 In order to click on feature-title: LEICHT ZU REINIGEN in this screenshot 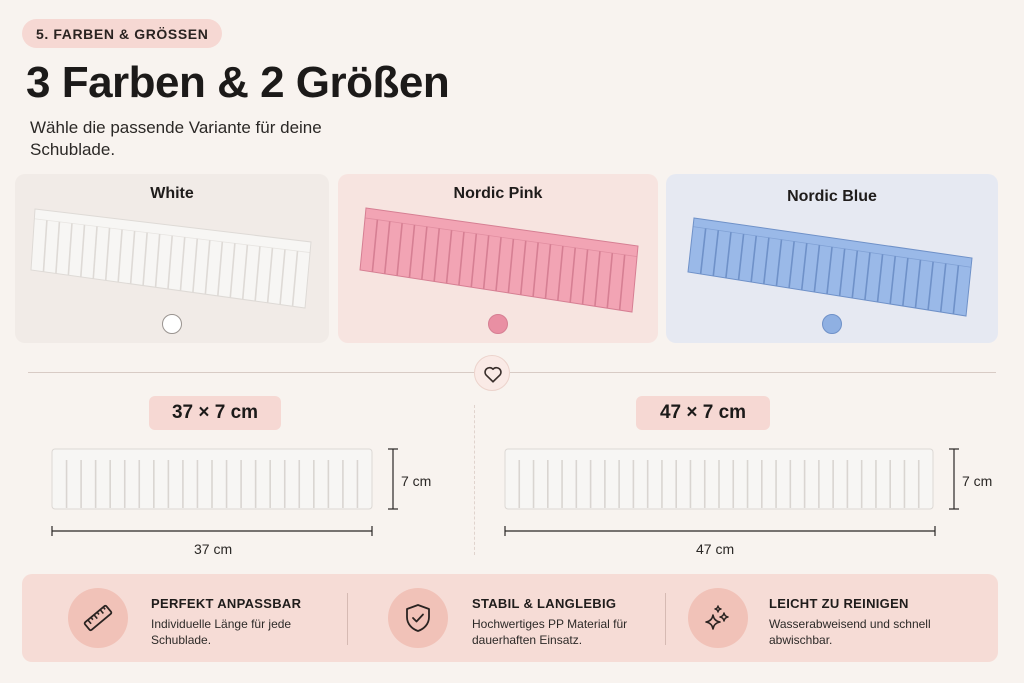, I will do `click(839, 603)`.